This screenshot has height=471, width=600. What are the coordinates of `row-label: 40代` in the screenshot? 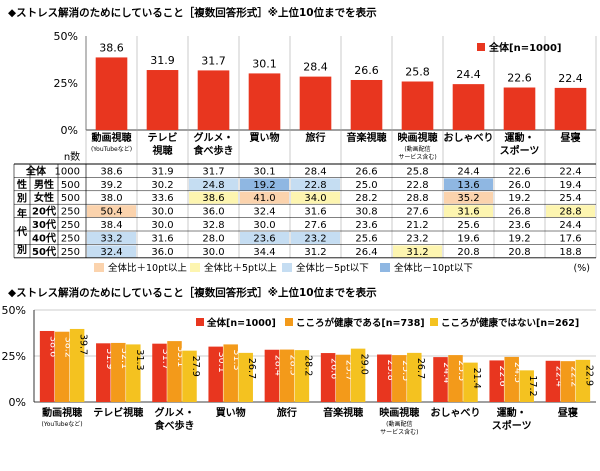 It's located at (44, 237).